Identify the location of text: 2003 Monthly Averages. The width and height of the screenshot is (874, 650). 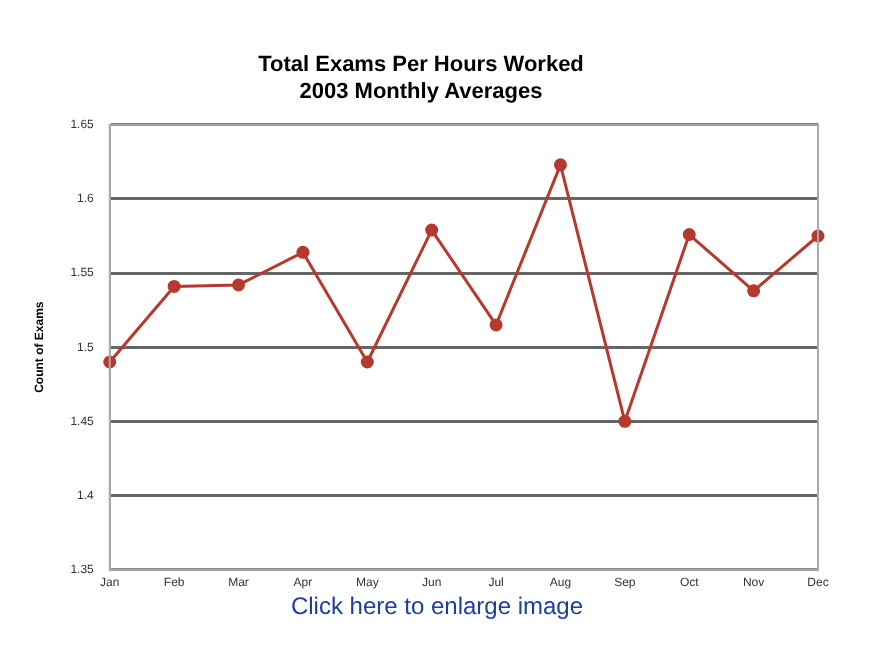
(421, 91).